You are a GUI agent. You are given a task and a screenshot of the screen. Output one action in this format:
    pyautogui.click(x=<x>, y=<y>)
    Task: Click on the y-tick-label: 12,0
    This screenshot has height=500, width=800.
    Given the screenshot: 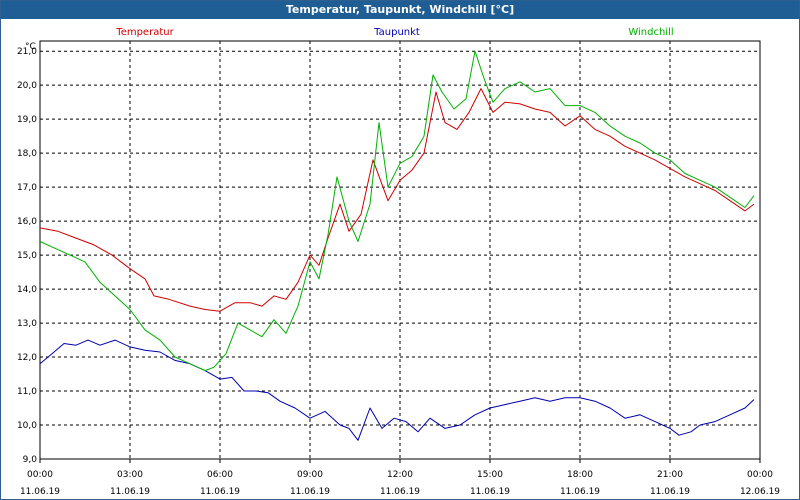 What is the action you would take?
    pyautogui.click(x=27, y=358)
    